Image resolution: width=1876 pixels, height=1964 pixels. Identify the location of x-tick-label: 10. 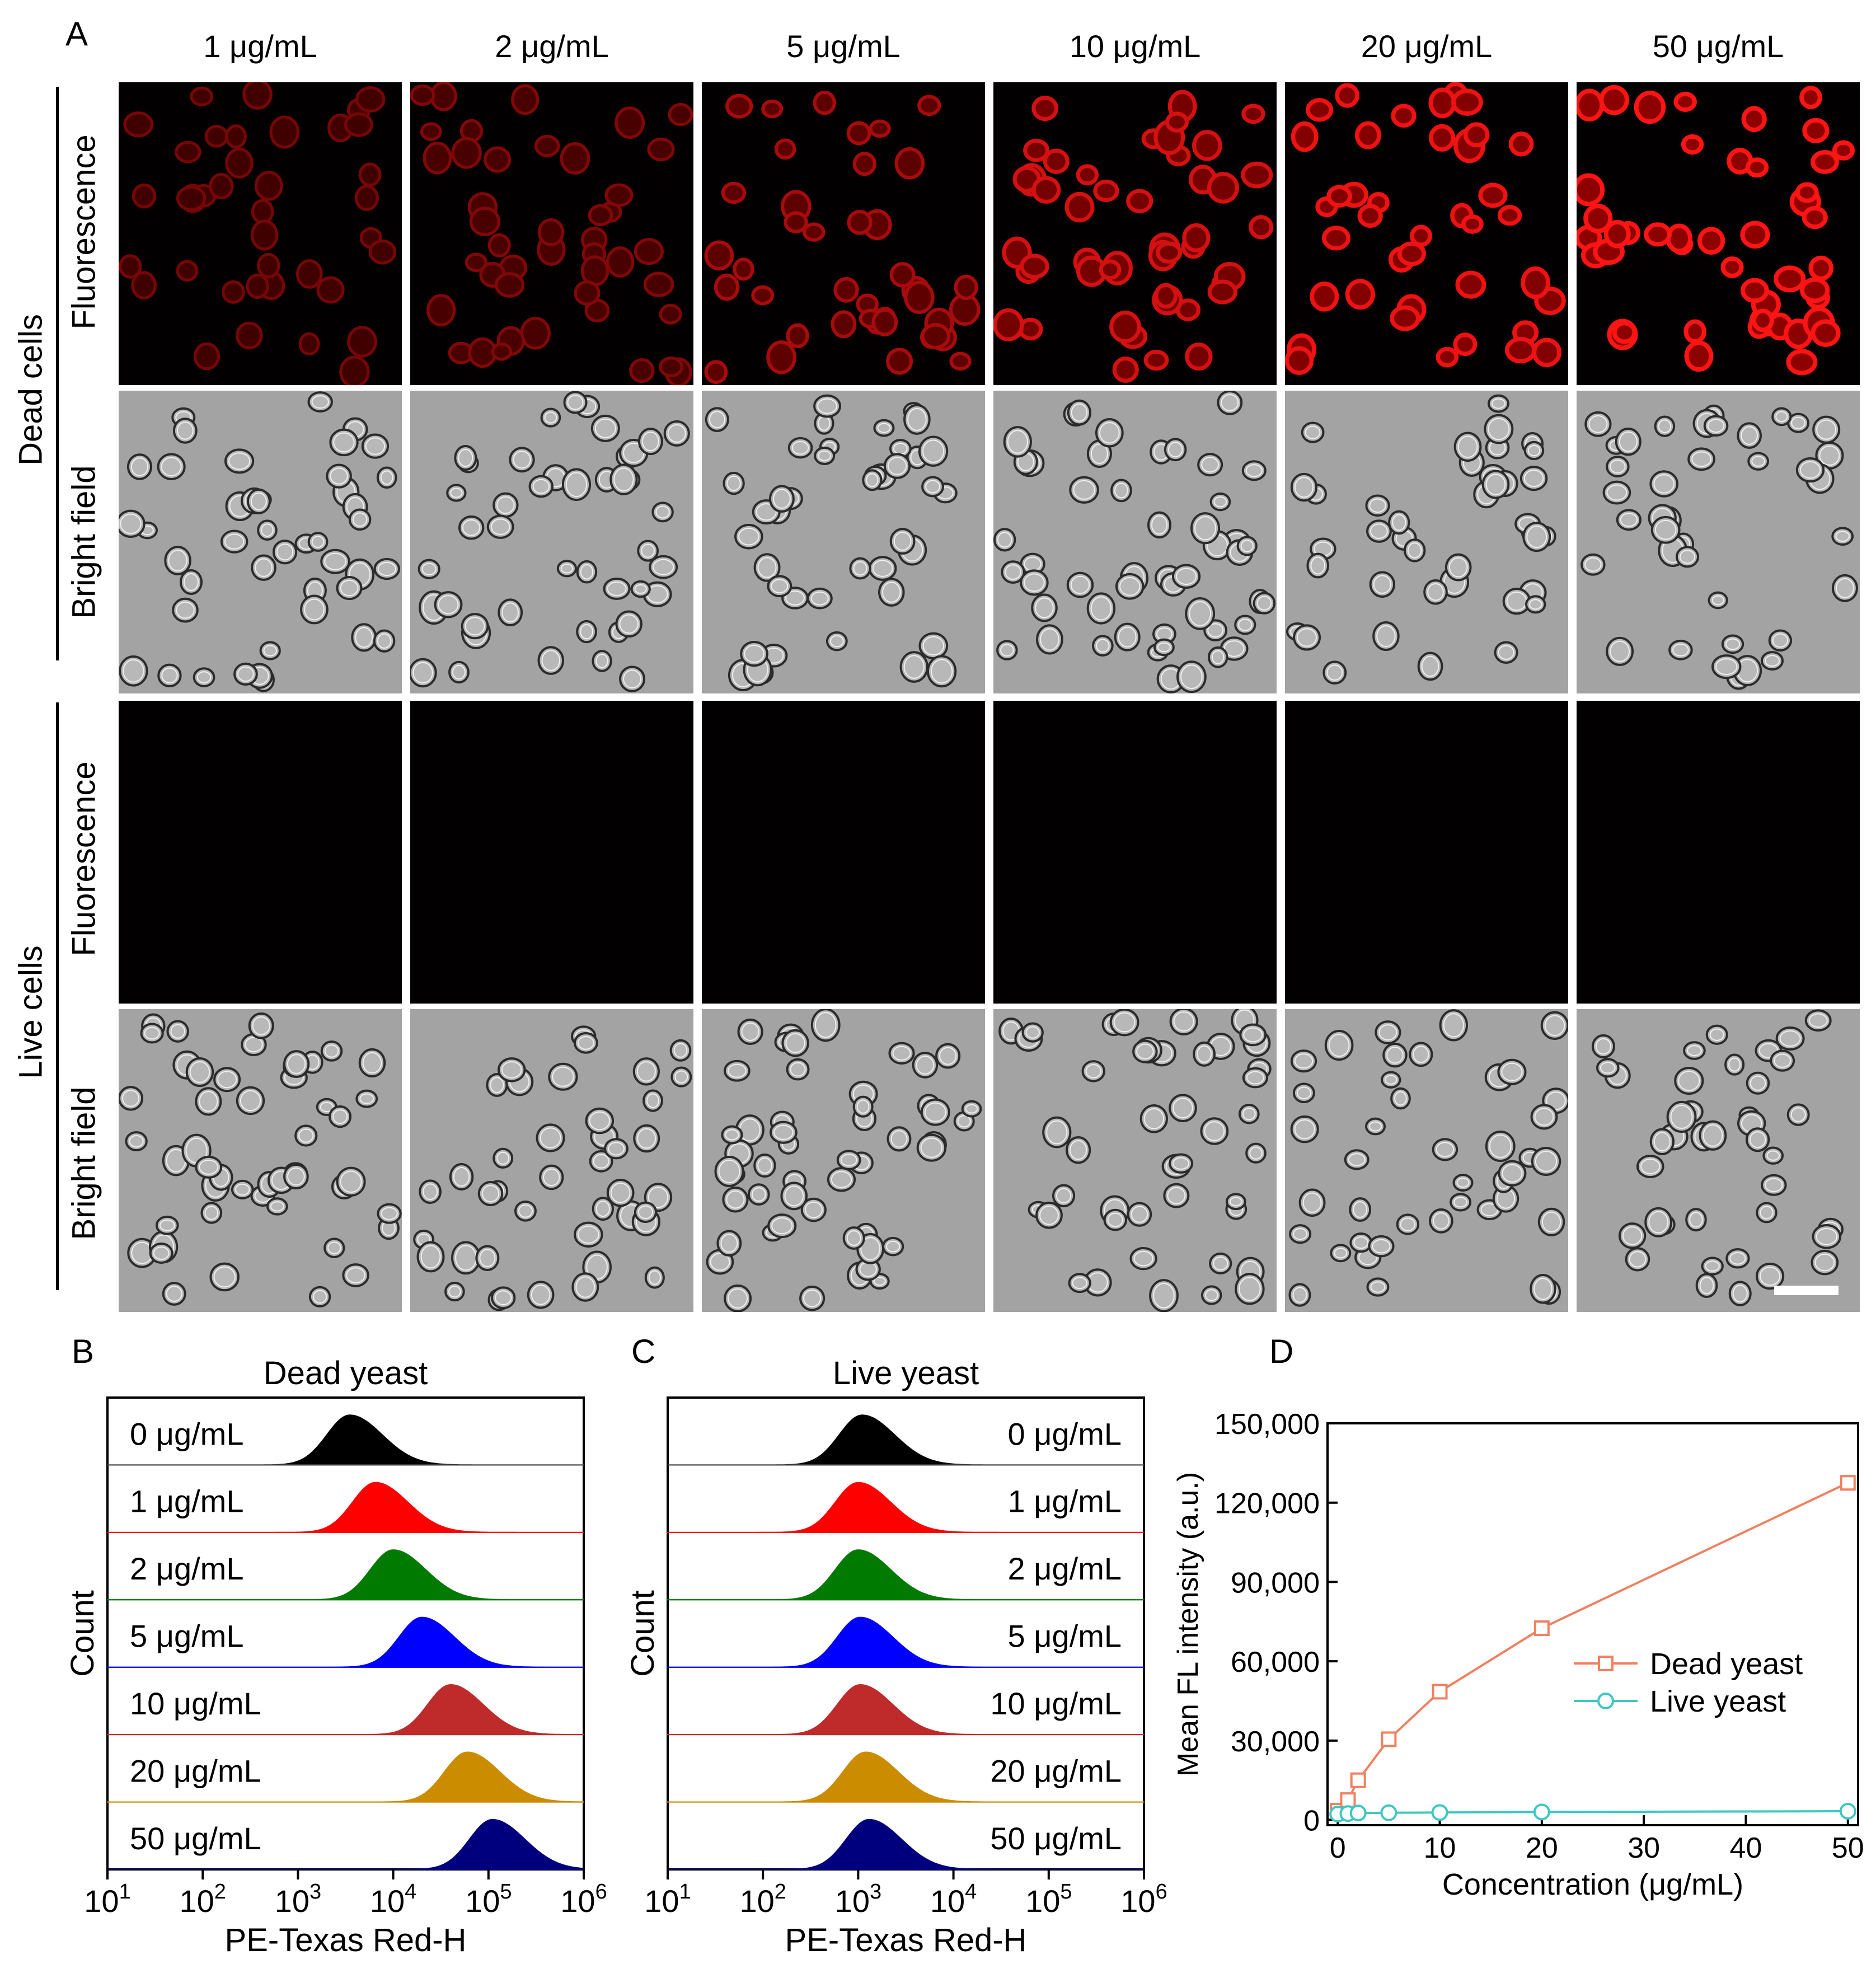
(1440, 1848).